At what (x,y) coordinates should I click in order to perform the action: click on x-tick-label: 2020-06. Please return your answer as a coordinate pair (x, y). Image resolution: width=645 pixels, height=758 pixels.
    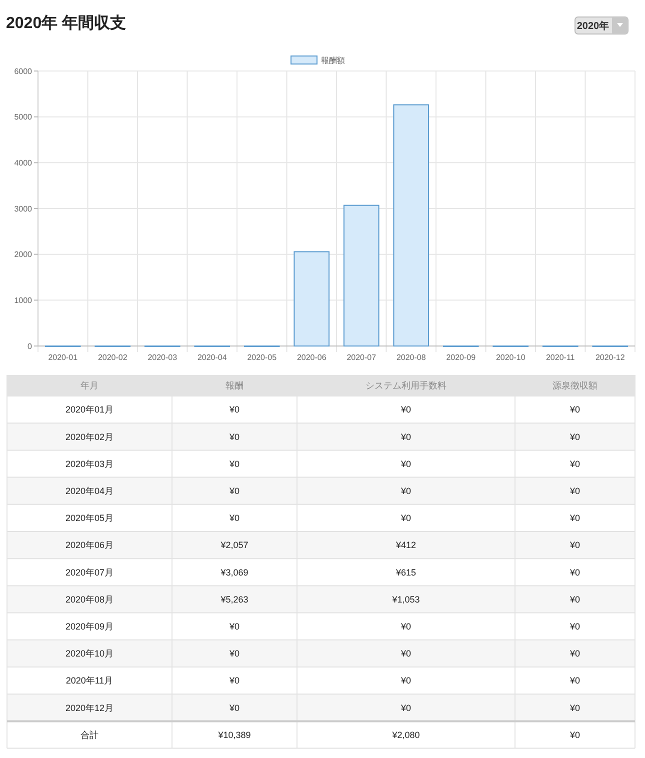
    Looking at the image, I should click on (311, 357).